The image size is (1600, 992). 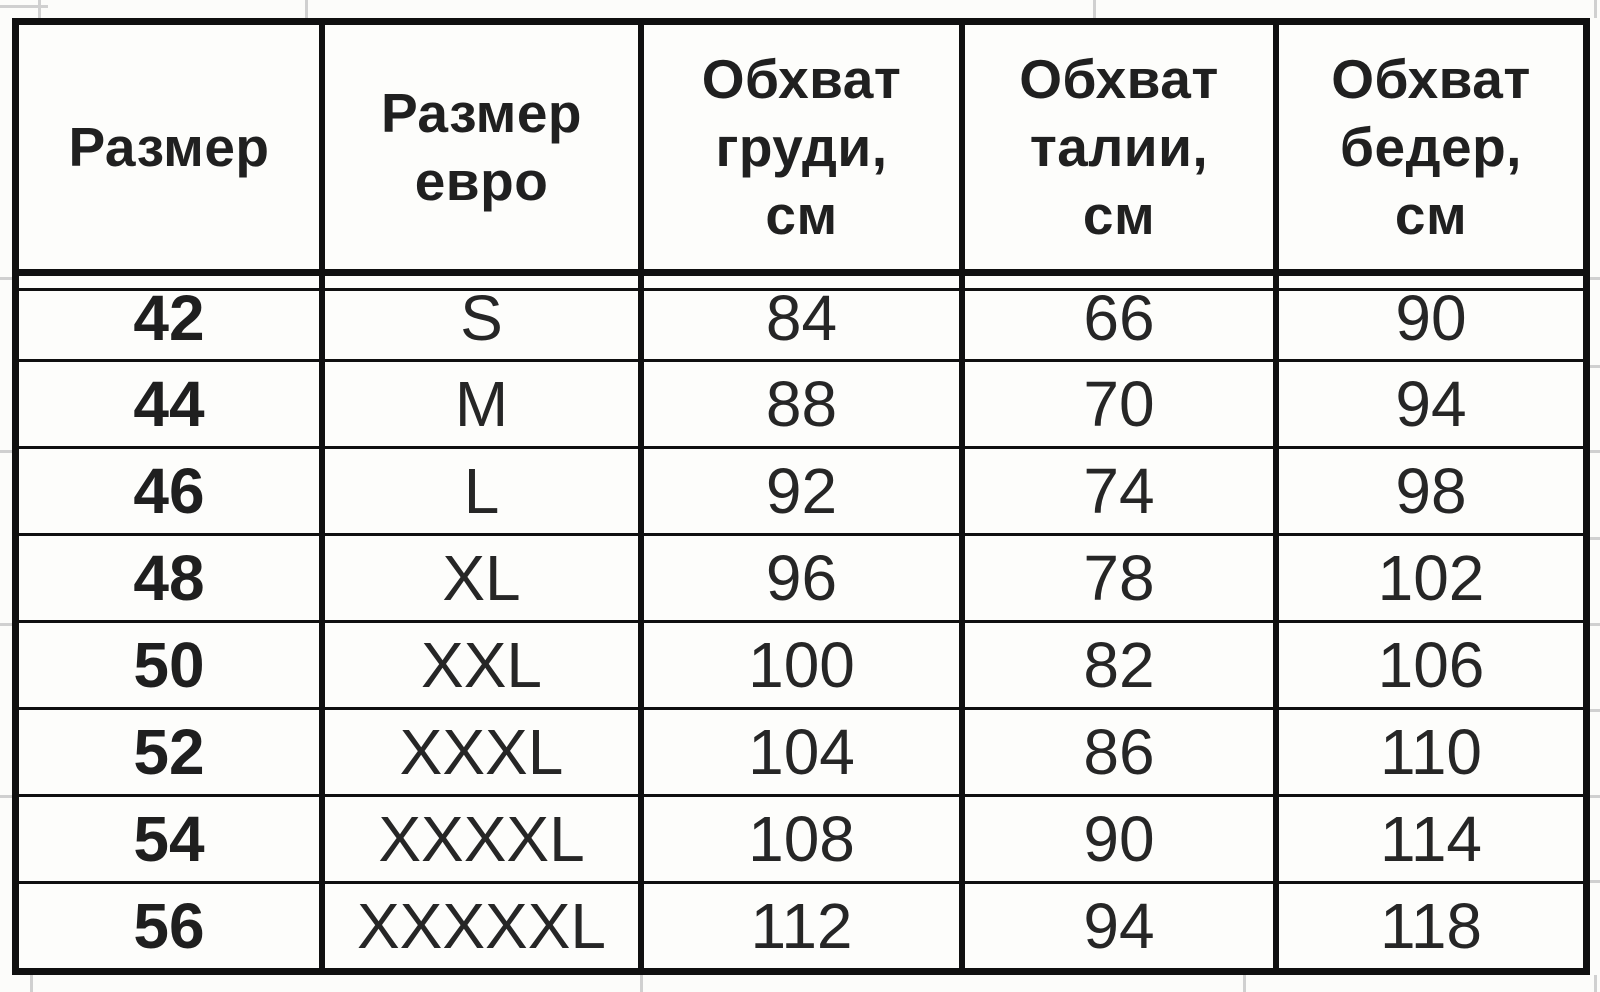 I want to click on table-row: 42 S 84 66 90, so click(x=801, y=318).